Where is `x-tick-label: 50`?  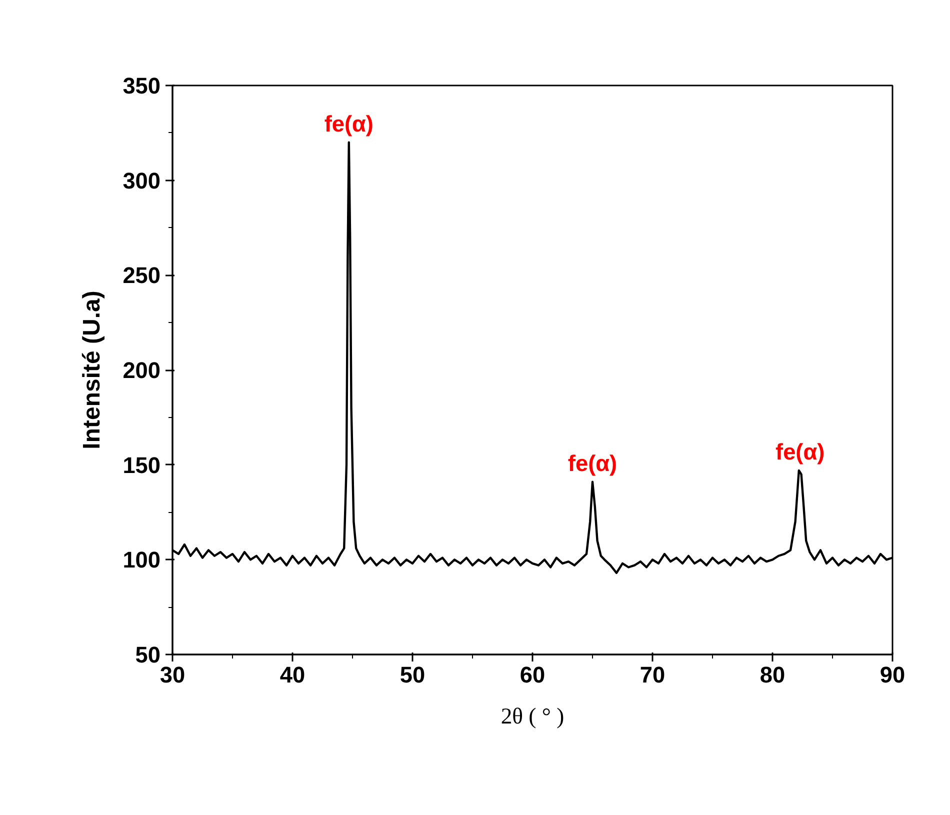 x-tick-label: 50 is located at coordinates (413, 675).